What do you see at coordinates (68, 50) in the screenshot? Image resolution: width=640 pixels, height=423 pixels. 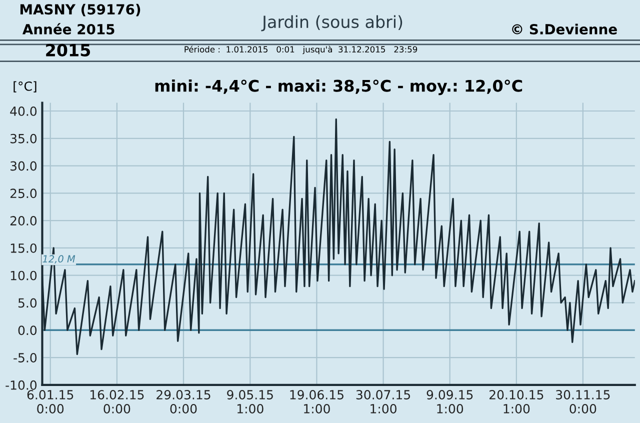 I see `text: 2015` at bounding box center [68, 50].